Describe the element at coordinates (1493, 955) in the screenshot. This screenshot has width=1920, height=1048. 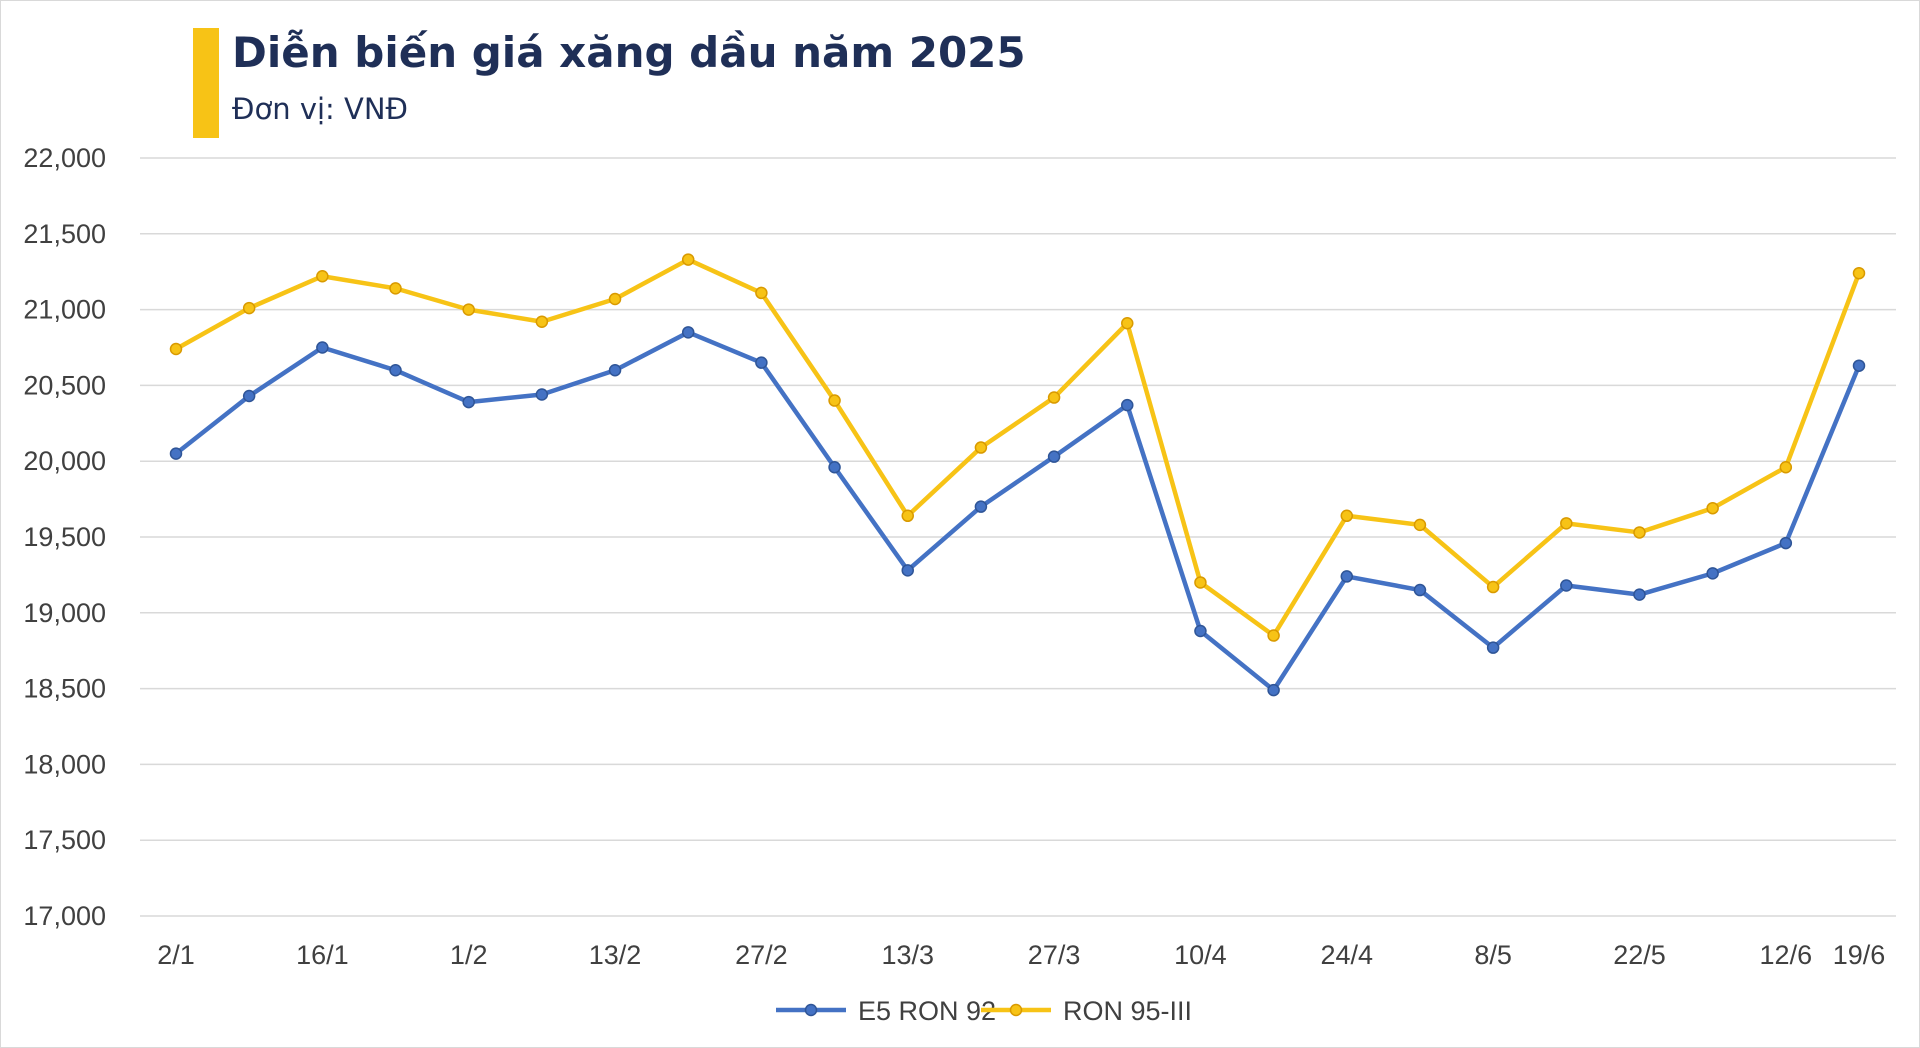
I see `x-tick-label: 8/5` at that location.